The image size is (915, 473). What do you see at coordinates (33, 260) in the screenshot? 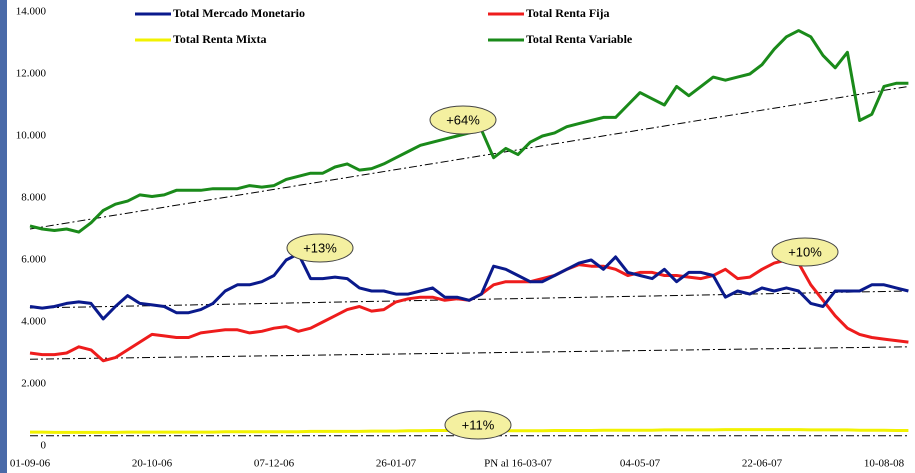
I see `y-tick-label: 6.000` at bounding box center [33, 260].